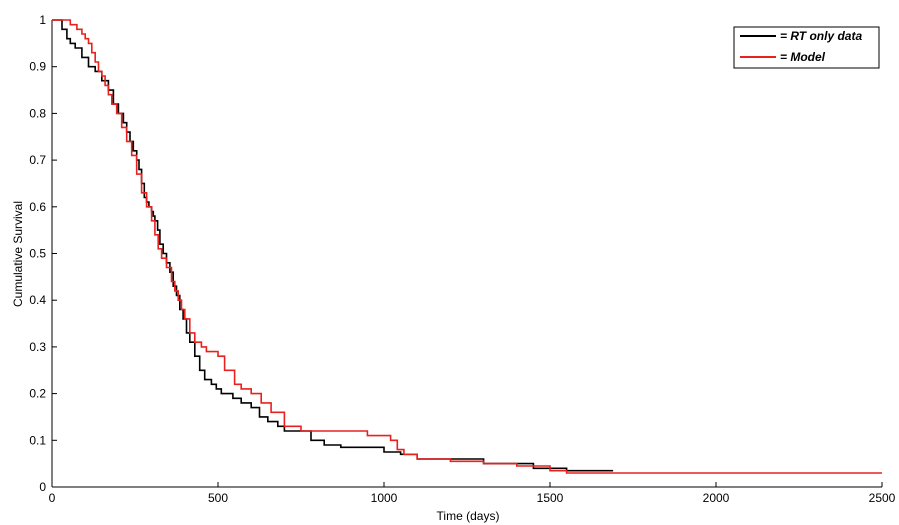 The image size is (899, 525). I want to click on y-tick-label: 0.4, so click(37, 300).